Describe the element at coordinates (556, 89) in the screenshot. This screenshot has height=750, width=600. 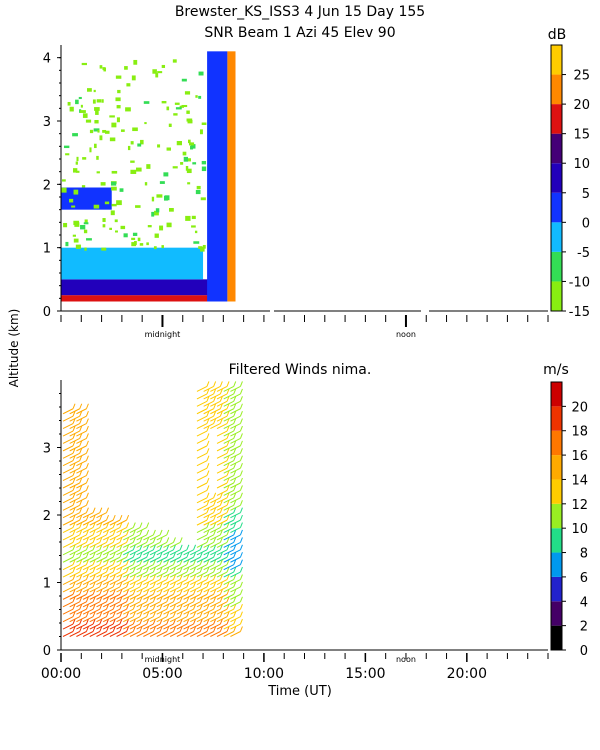
I see `snr-colorbar-cell` at that location.